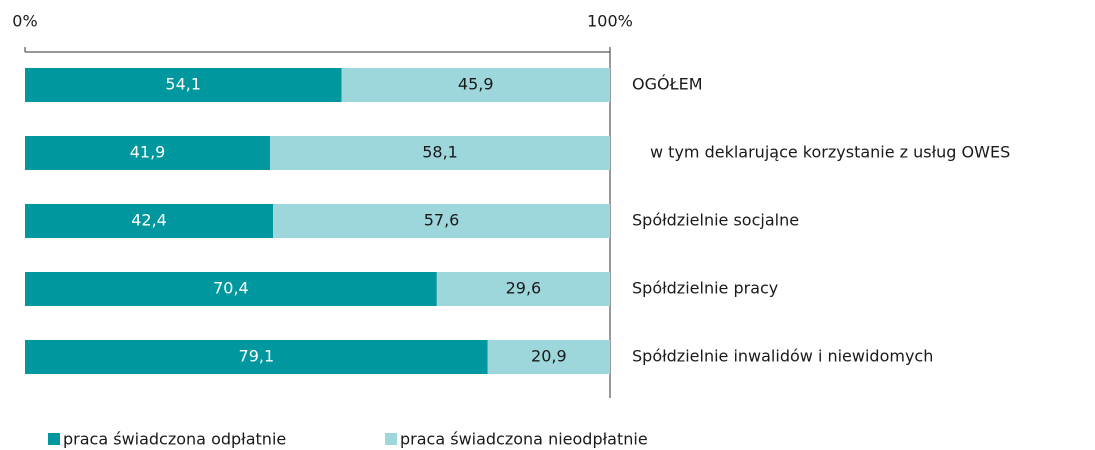 Image resolution: width=1095 pixels, height=450 pixels. Describe the element at coordinates (782, 356) in the screenshot. I see `category-label: Spółdzielnie inwalidów i niewidomych` at that location.